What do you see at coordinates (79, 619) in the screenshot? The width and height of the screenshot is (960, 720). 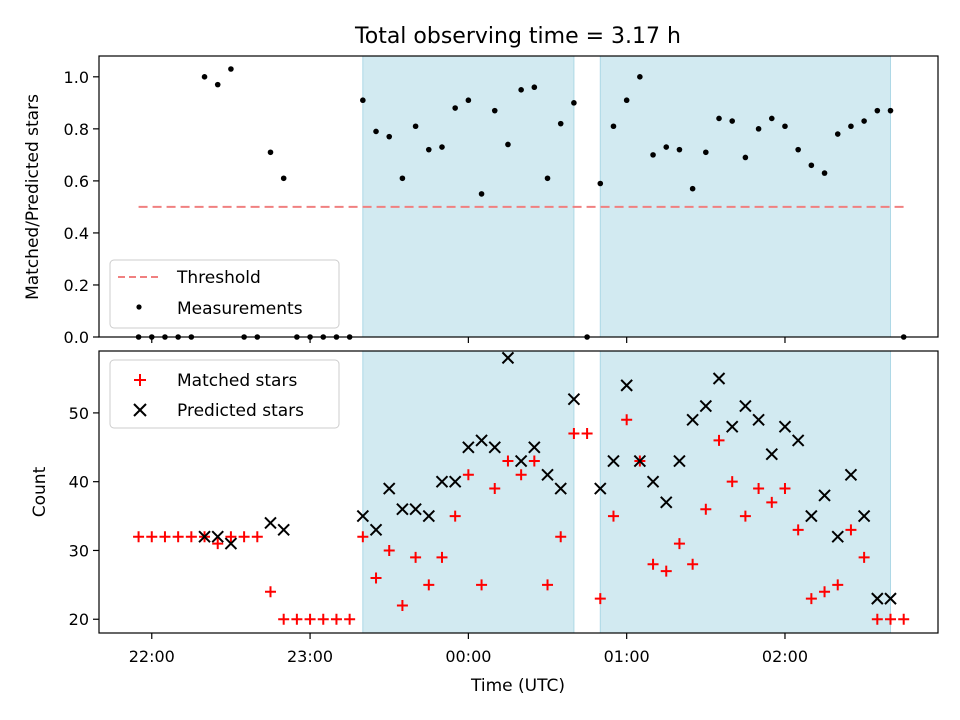 I see `y-tick-label: 20` at bounding box center [79, 619].